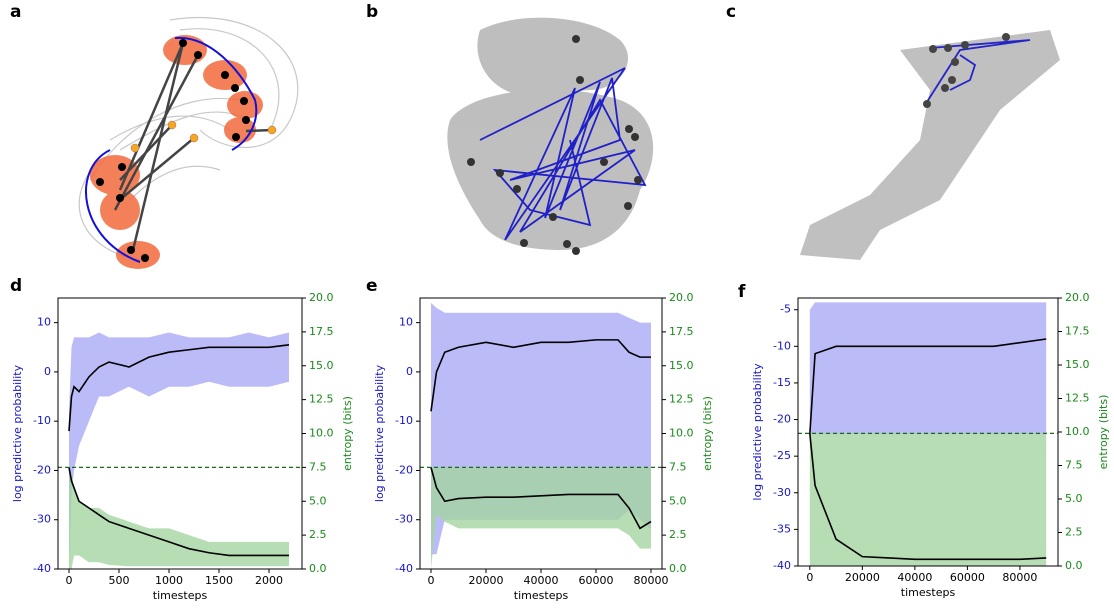 This screenshot has height=612, width=1114. Describe the element at coordinates (372, 286) in the screenshot. I see `panel-label: e` at that location.